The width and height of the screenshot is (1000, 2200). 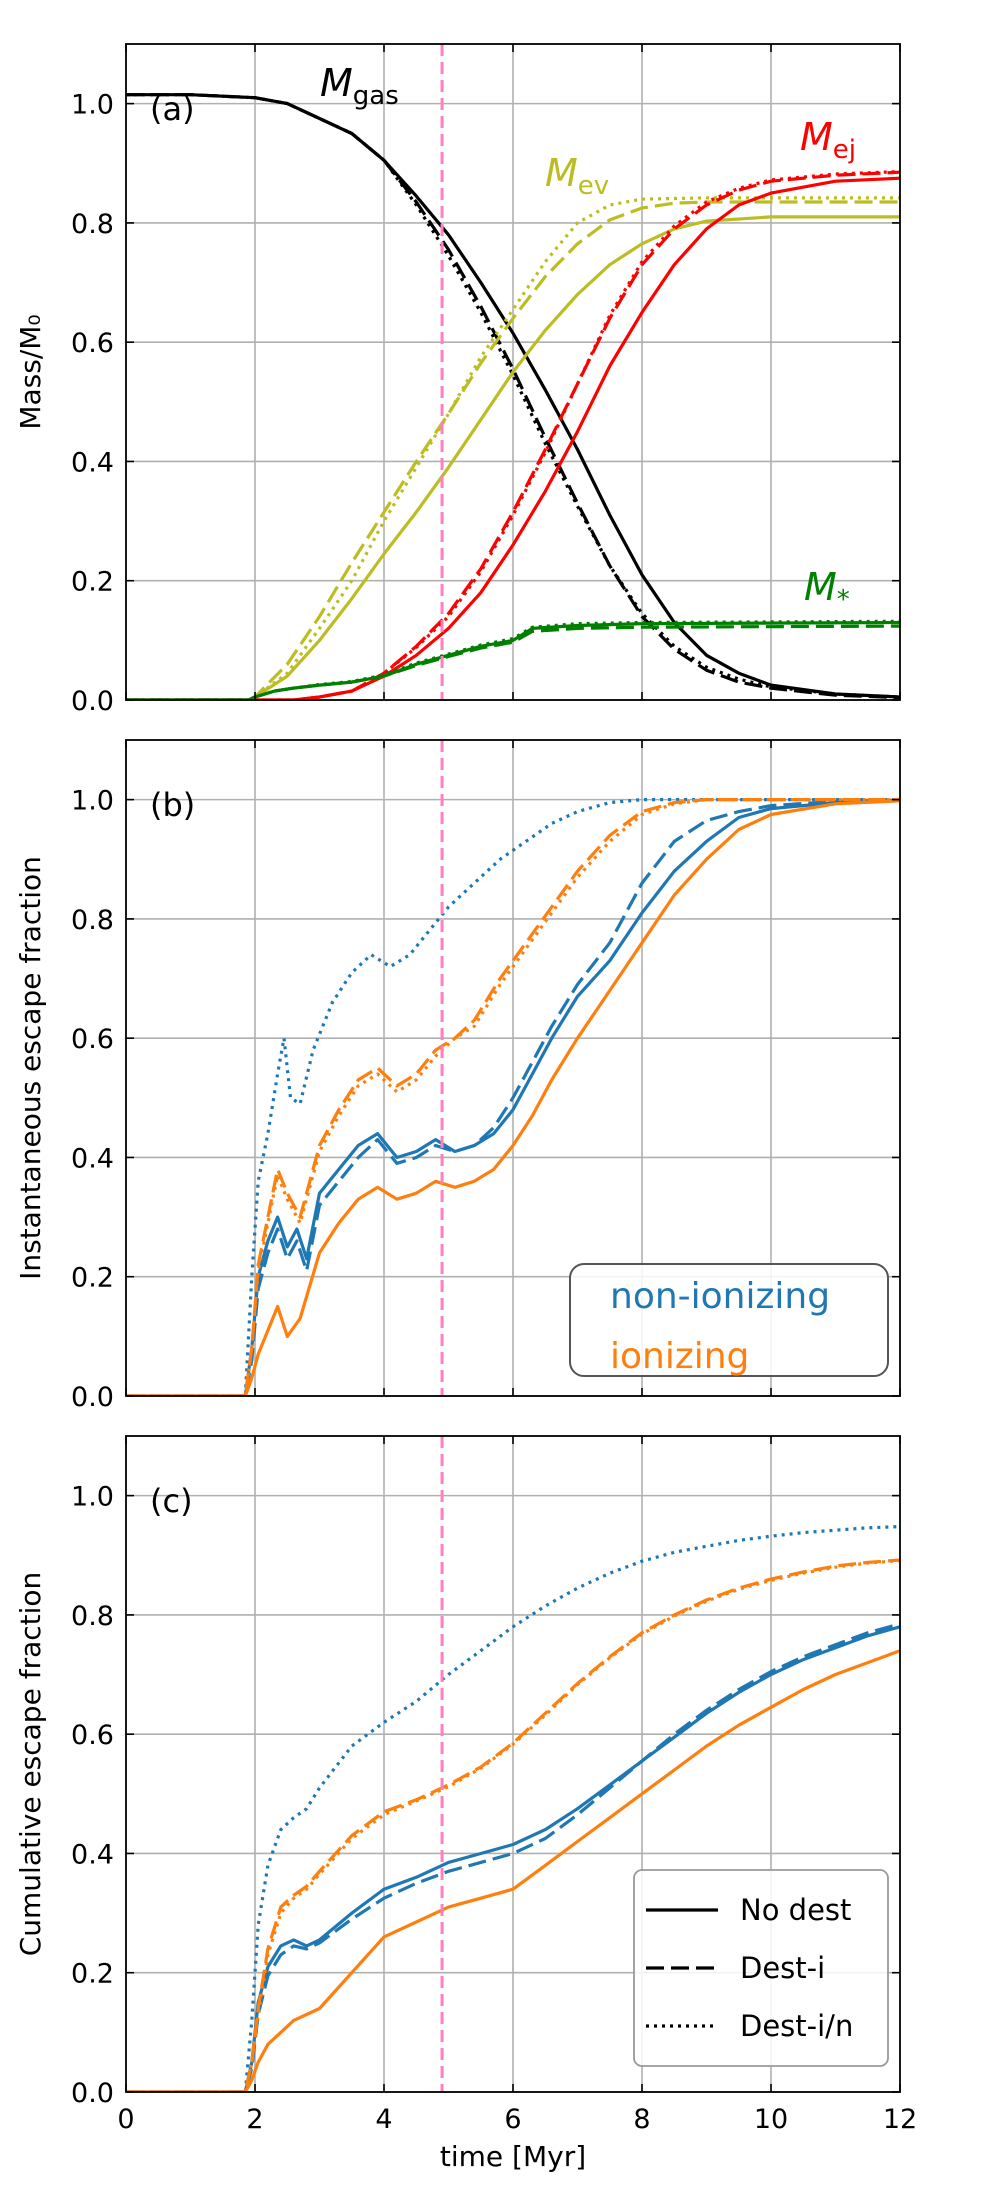 I want to click on x-tick-label: 0, so click(x=125, y=2119).